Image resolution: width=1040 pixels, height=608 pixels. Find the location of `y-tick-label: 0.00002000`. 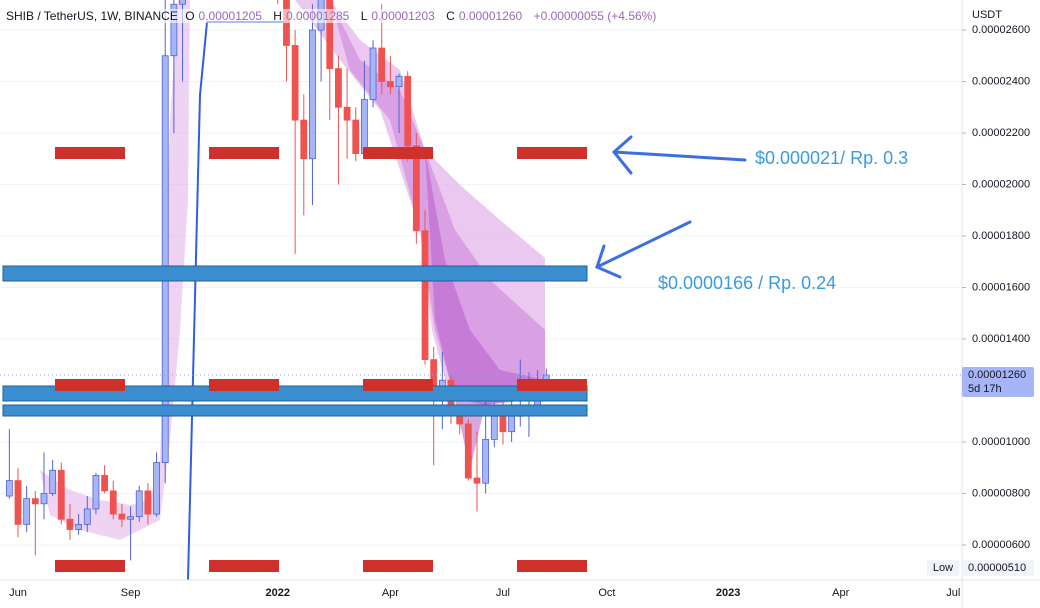

y-tick-label: 0.00002000 is located at coordinates (1001, 184).